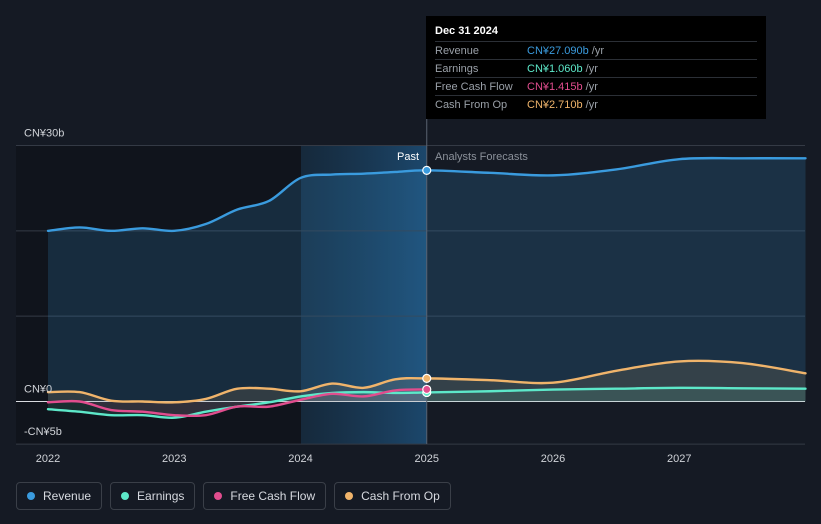 The image size is (821, 524). I want to click on area-free-cash-flow, so click(237, 402).